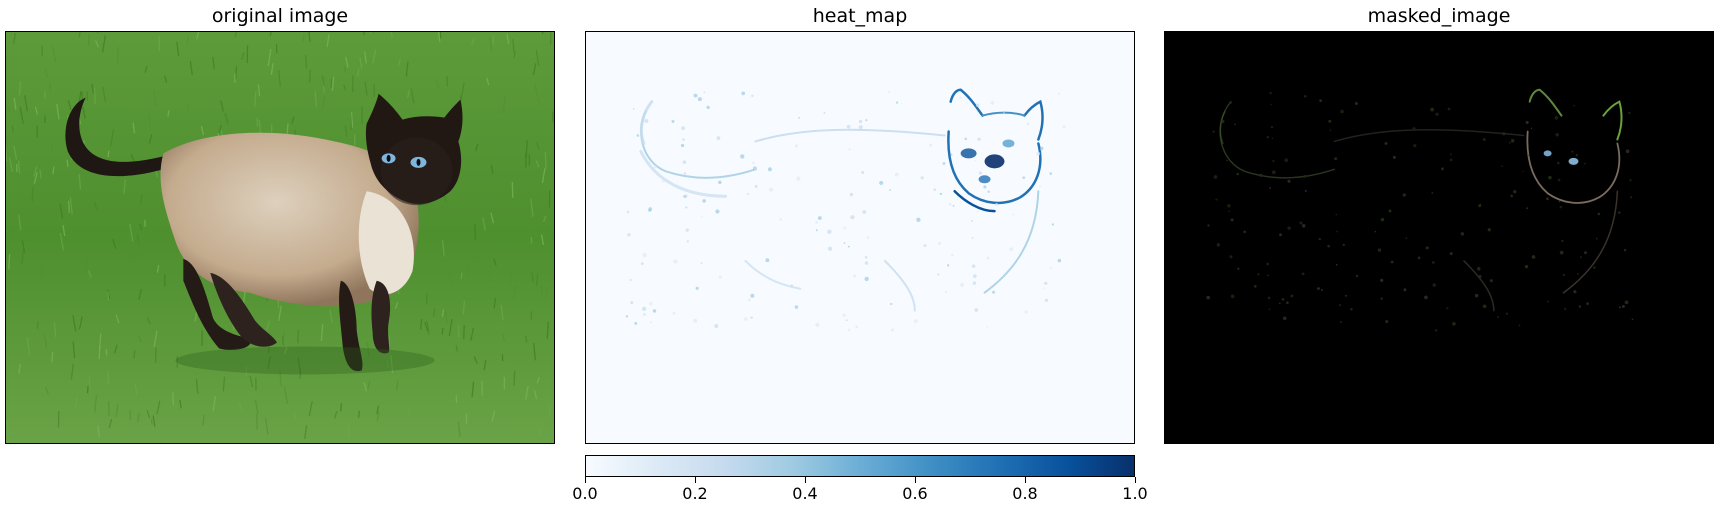 This screenshot has height=509, width=1720. What do you see at coordinates (695, 493) in the screenshot?
I see `colorbar-tick-label: 0.2` at bounding box center [695, 493].